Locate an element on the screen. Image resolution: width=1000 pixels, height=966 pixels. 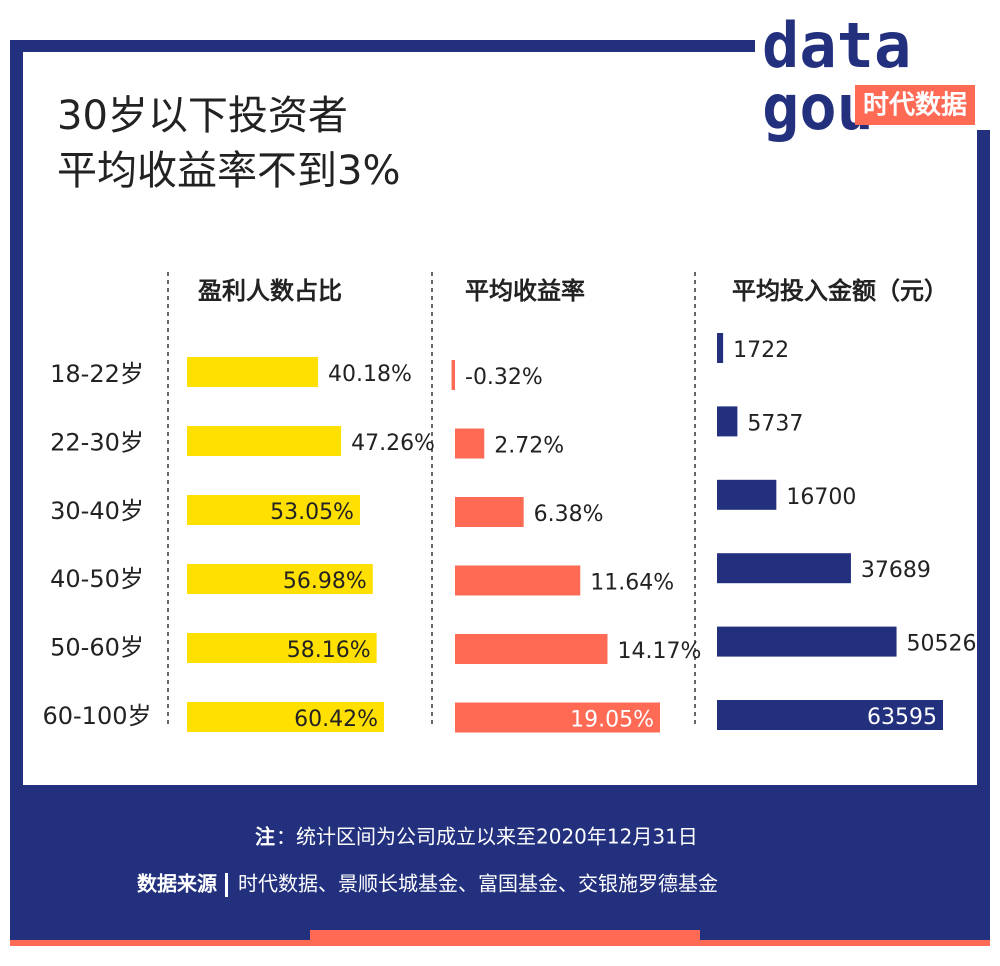
category-label: 30-40岁 is located at coordinates (97, 511).